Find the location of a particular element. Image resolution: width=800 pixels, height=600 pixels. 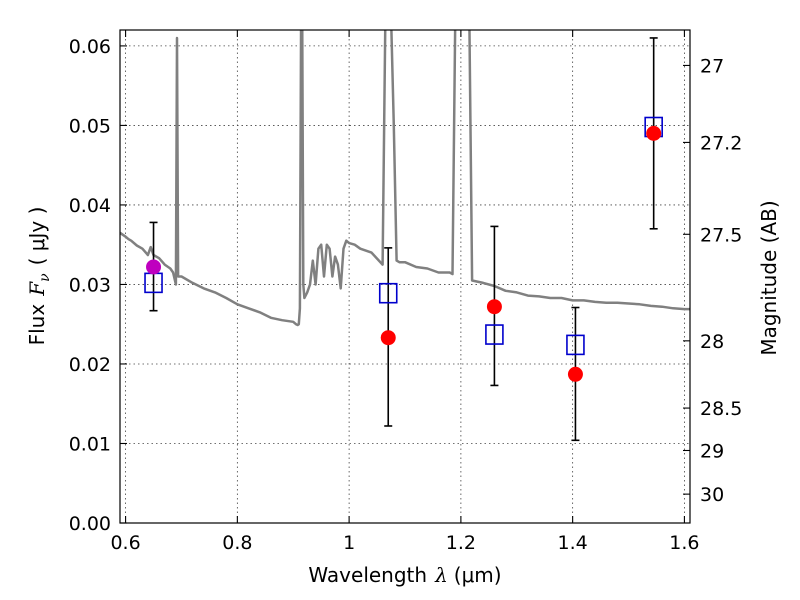

x-tick-label: 0.6 is located at coordinates (125, 543).